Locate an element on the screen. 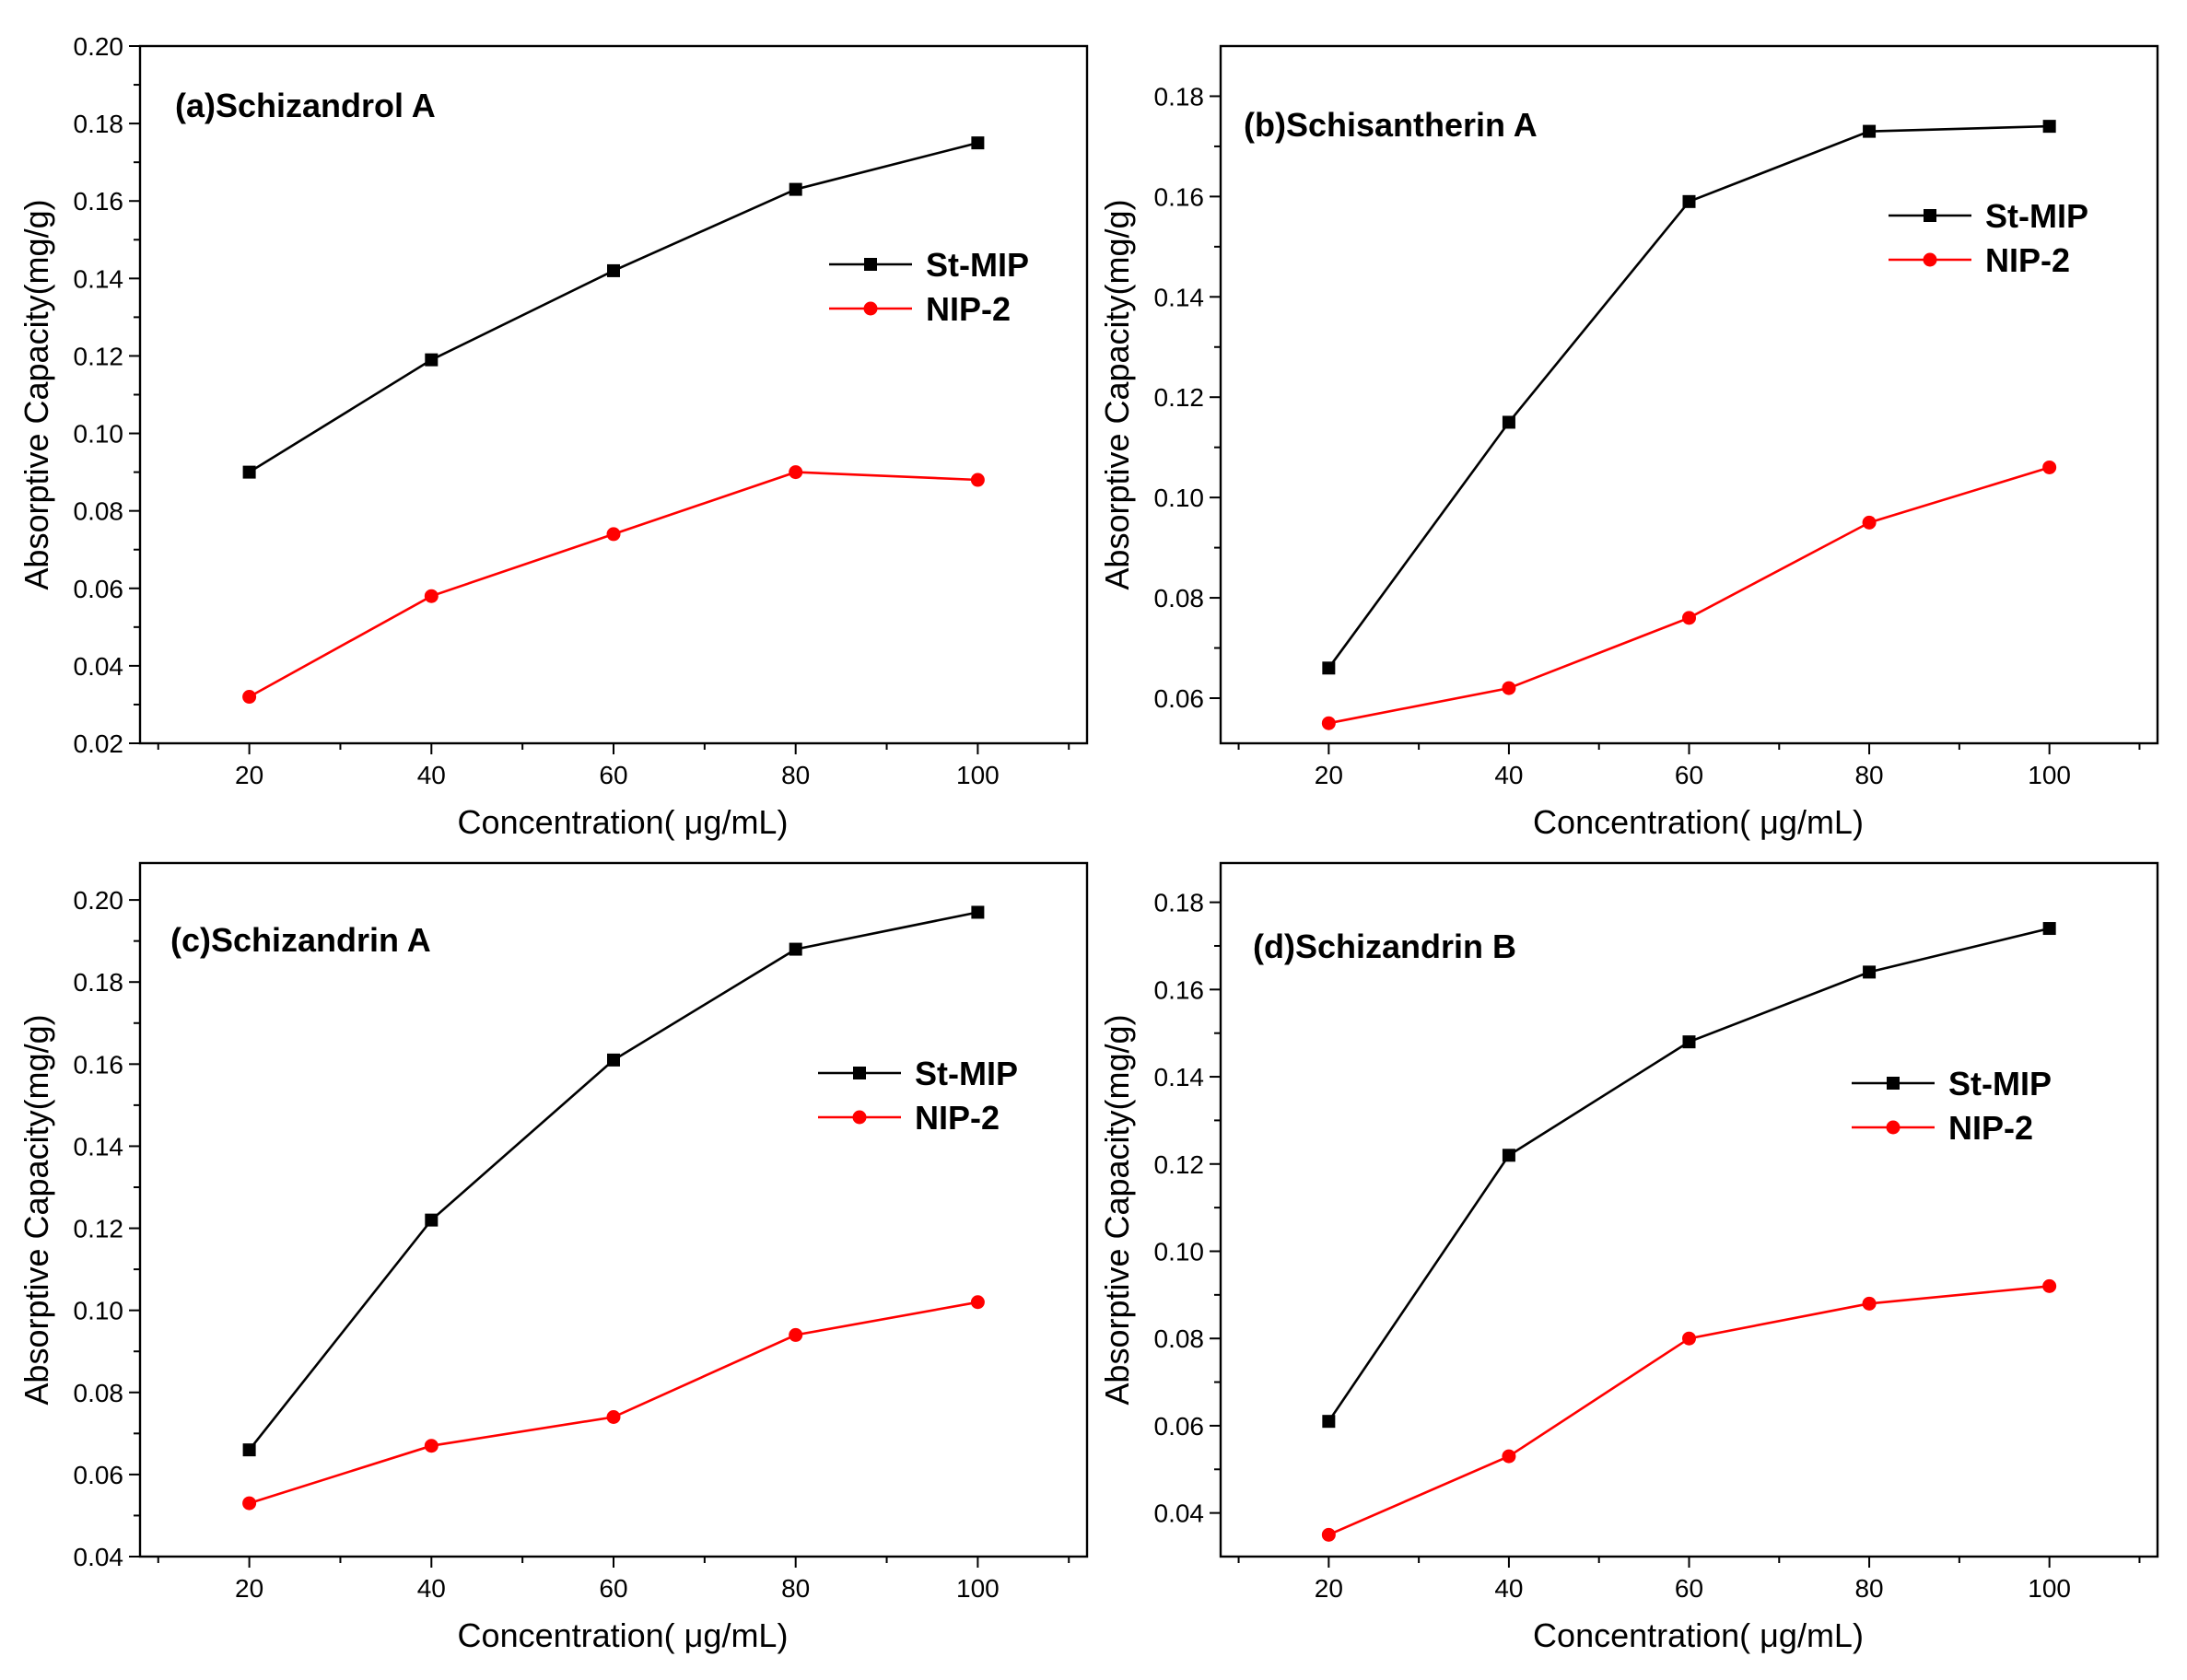  series-line-st-mip is located at coordinates (613, 1181).